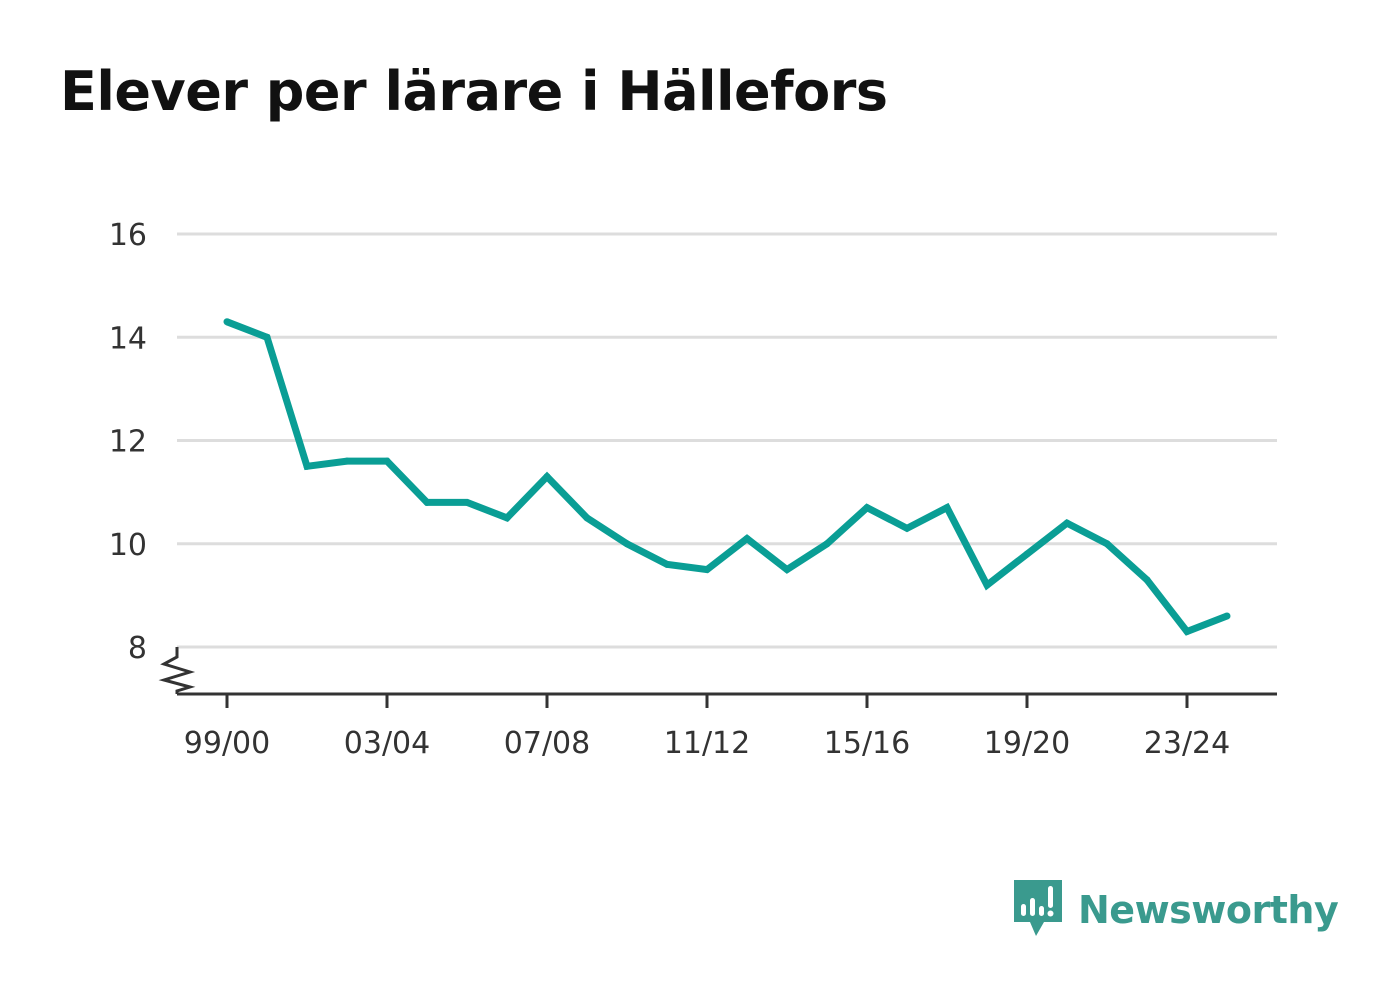 The width and height of the screenshot is (1382, 999). I want to click on y-tick-label: 16, so click(128, 235).